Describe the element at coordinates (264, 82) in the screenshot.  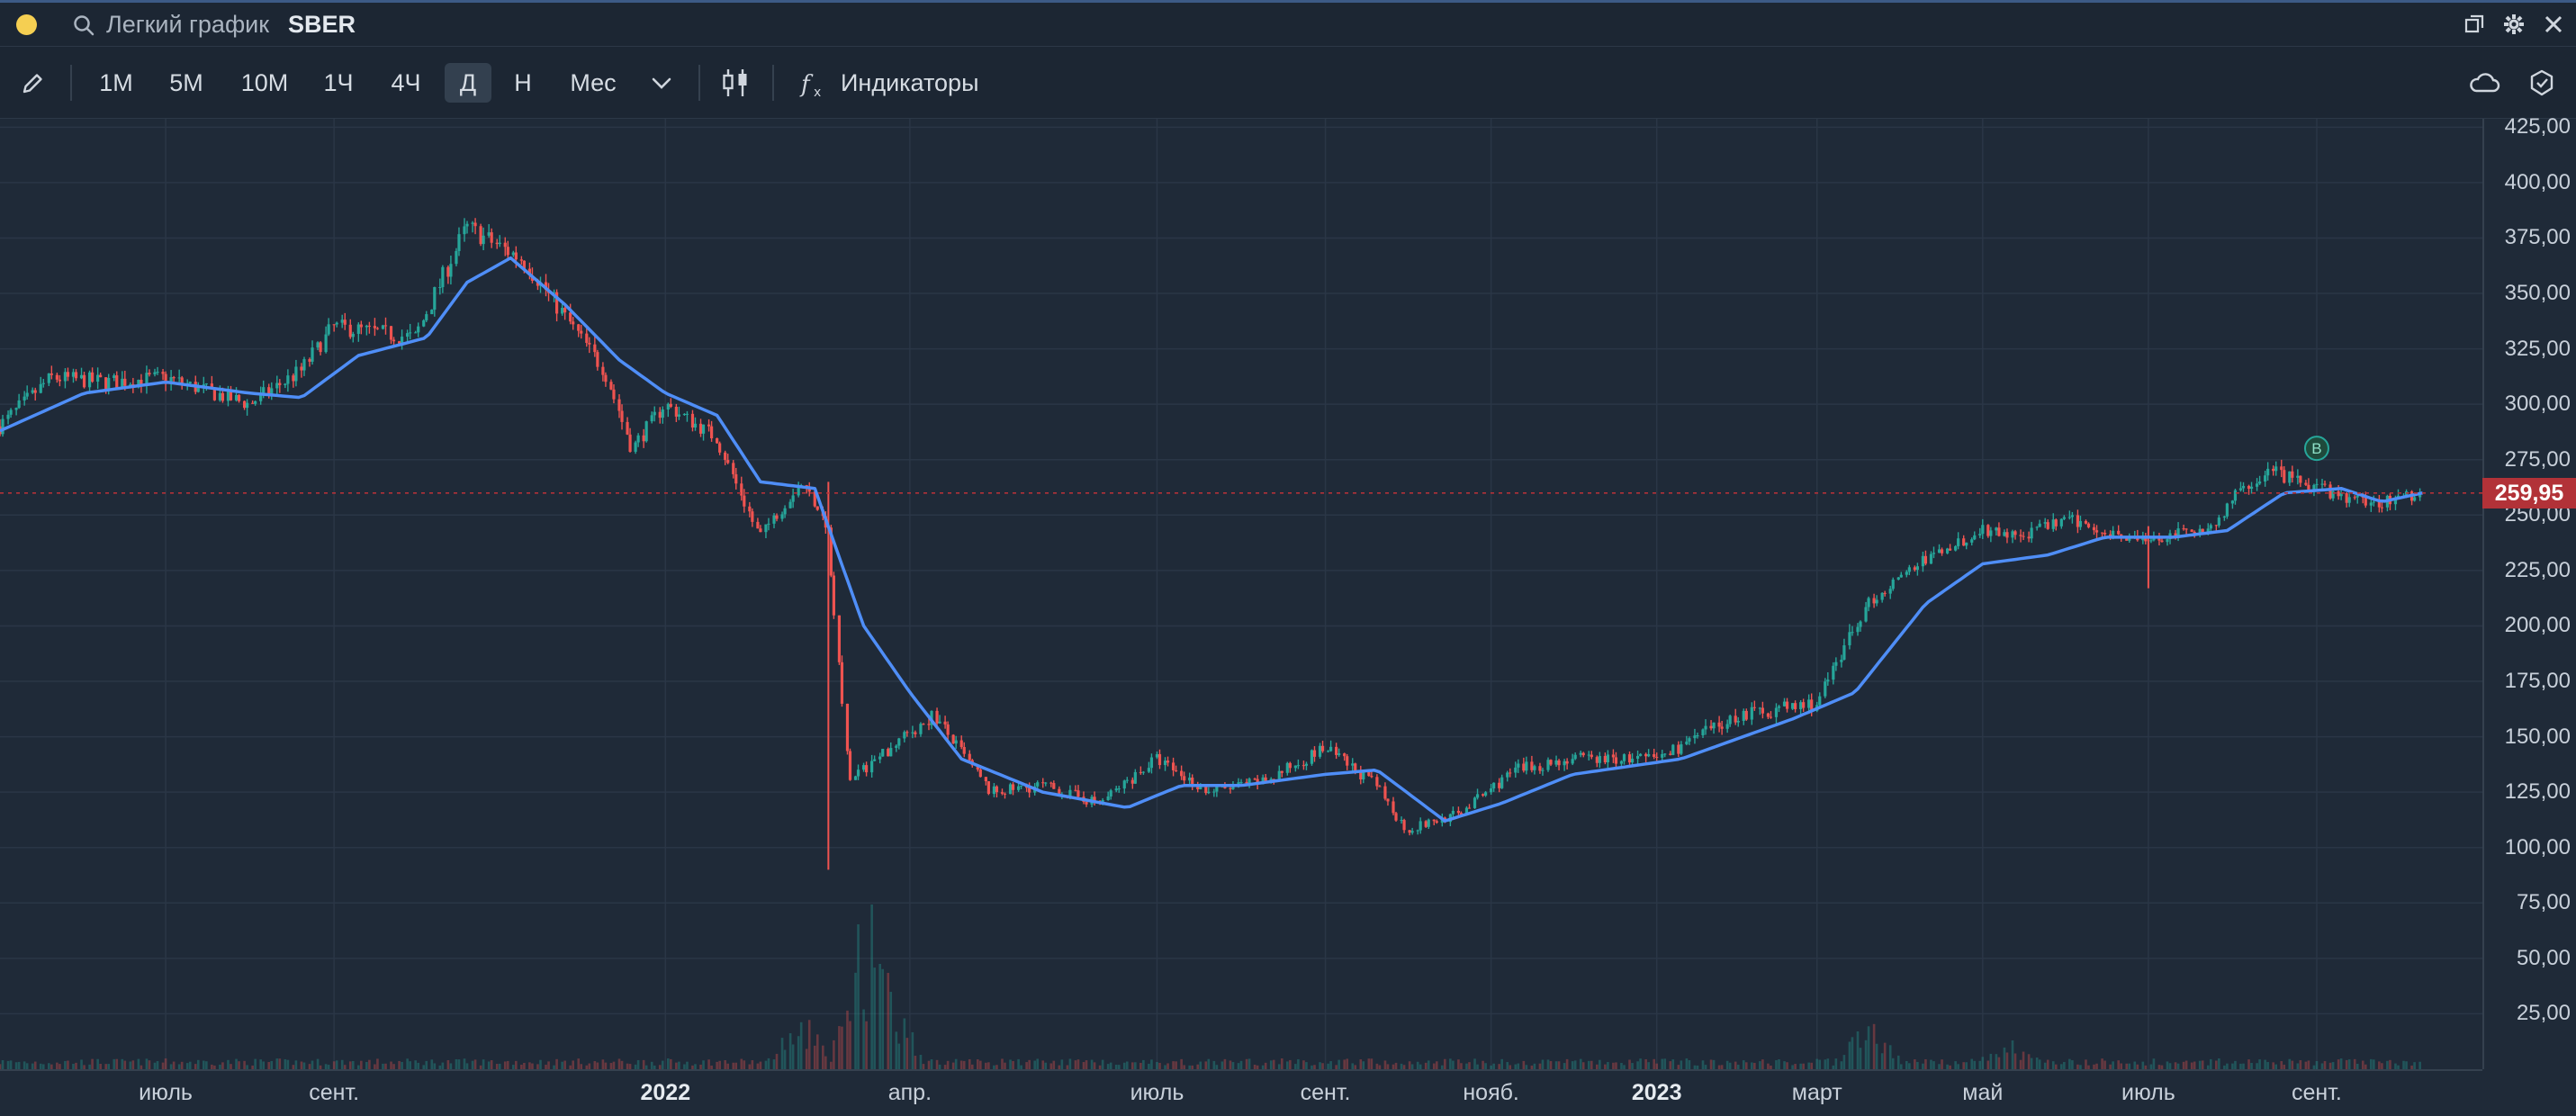
I see `timeframe-10m-button: 10М` at that location.